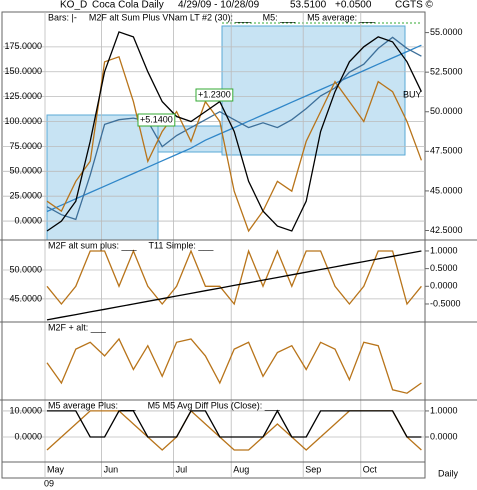  I want to click on y2-tick-label: 0.5000, so click(444, 268).